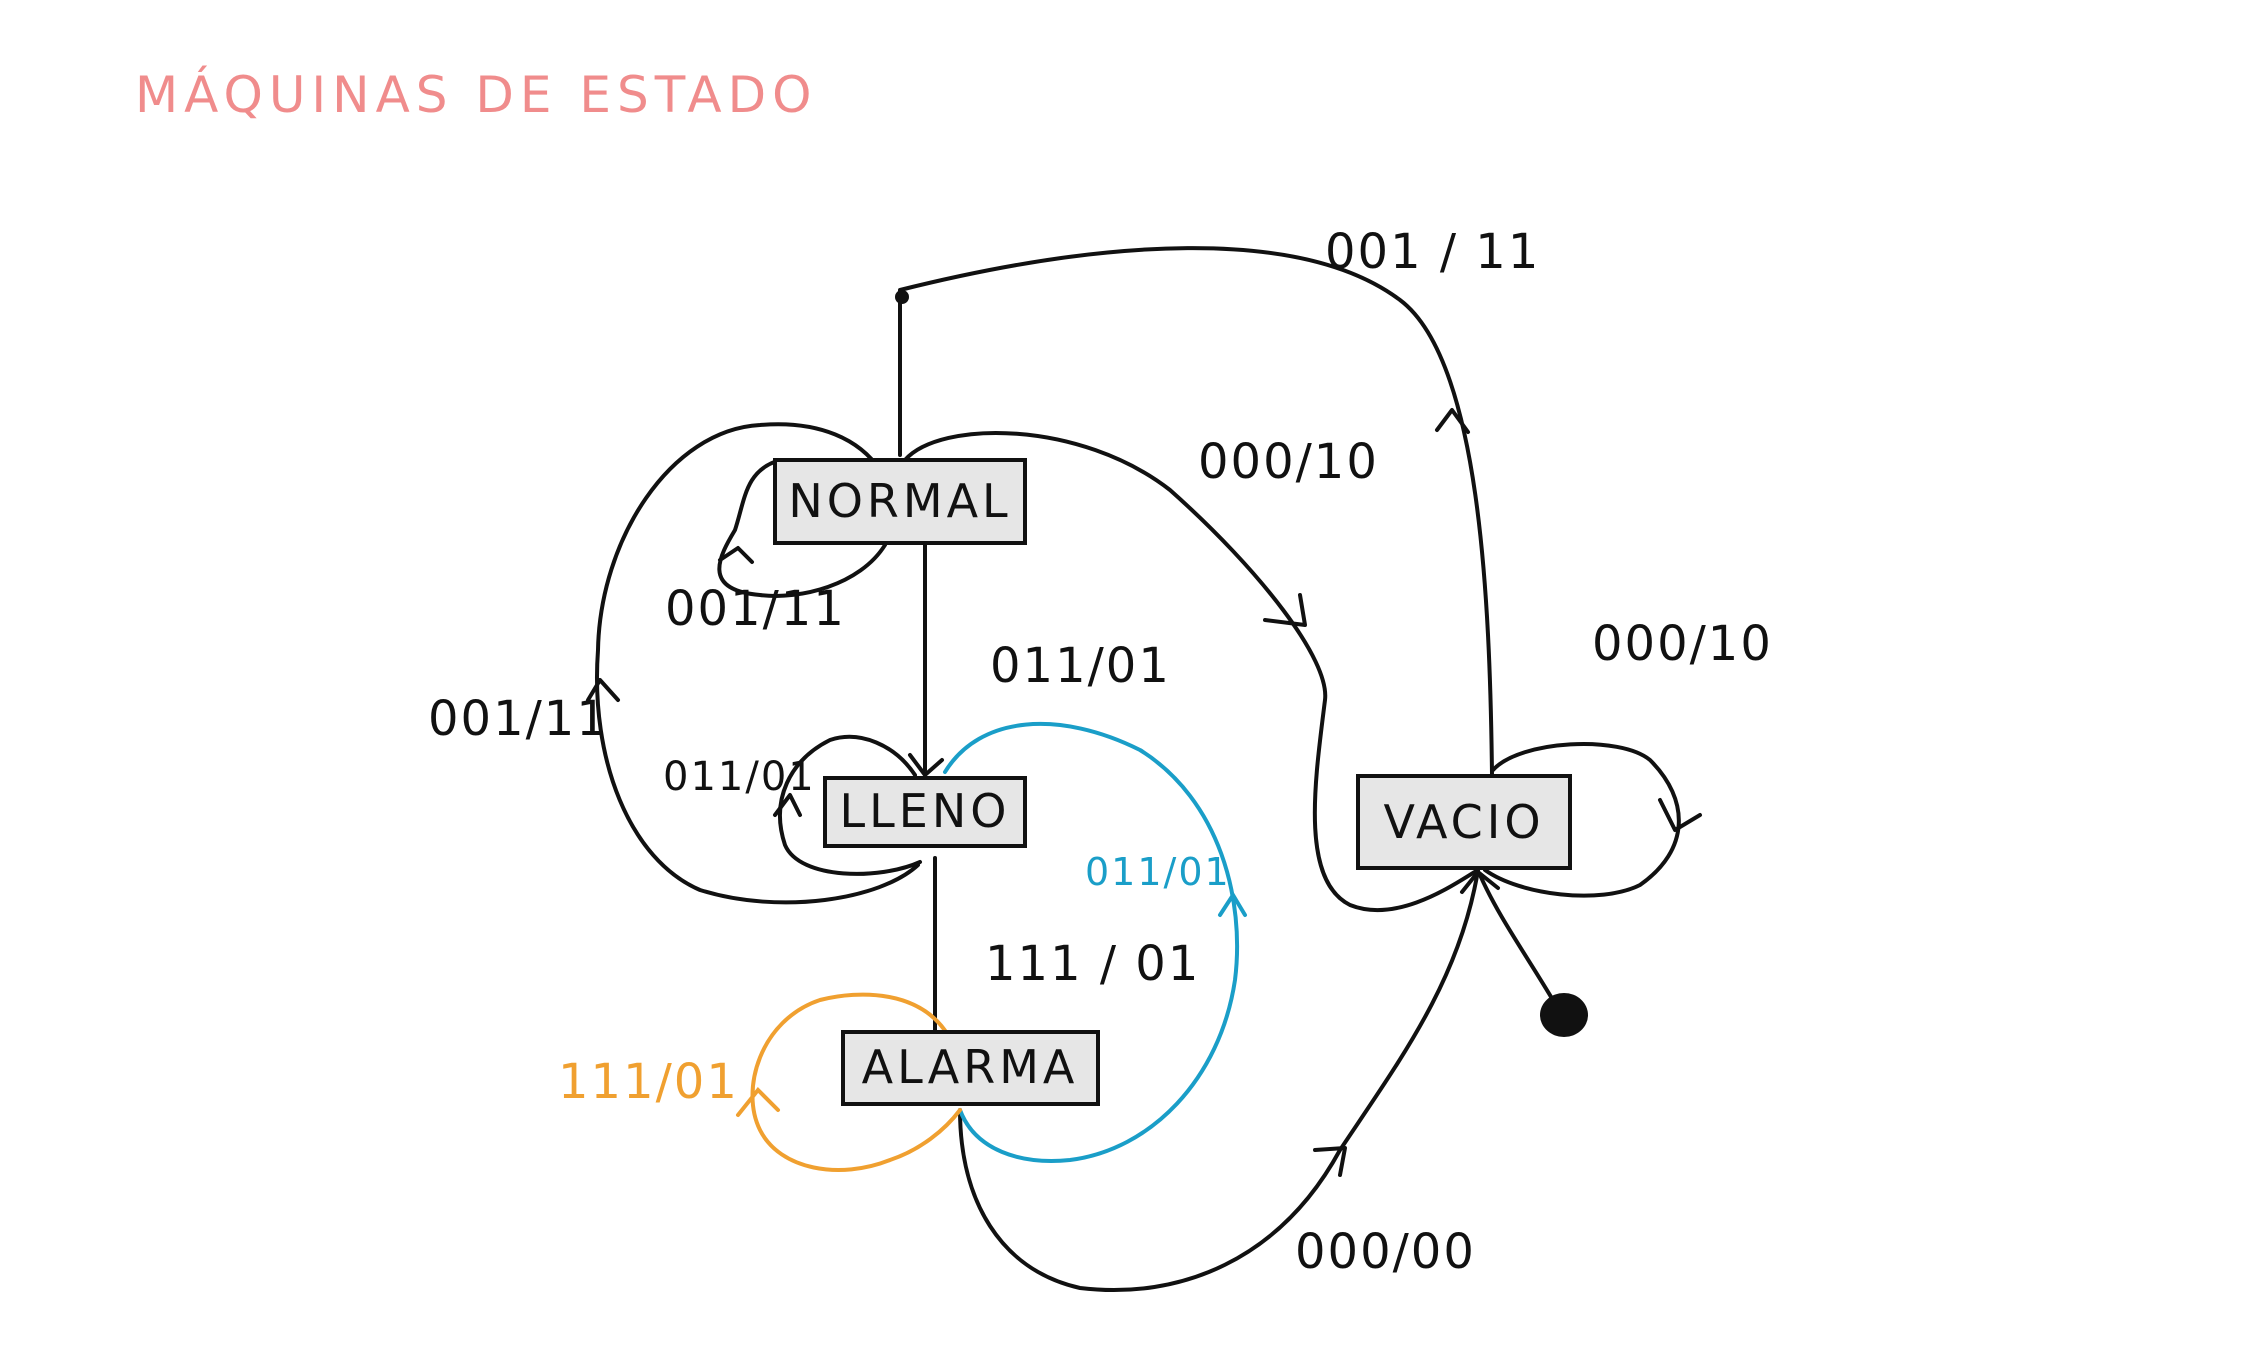  I want to click on edge-normal-to-vacio-top, so click(1196, 511).